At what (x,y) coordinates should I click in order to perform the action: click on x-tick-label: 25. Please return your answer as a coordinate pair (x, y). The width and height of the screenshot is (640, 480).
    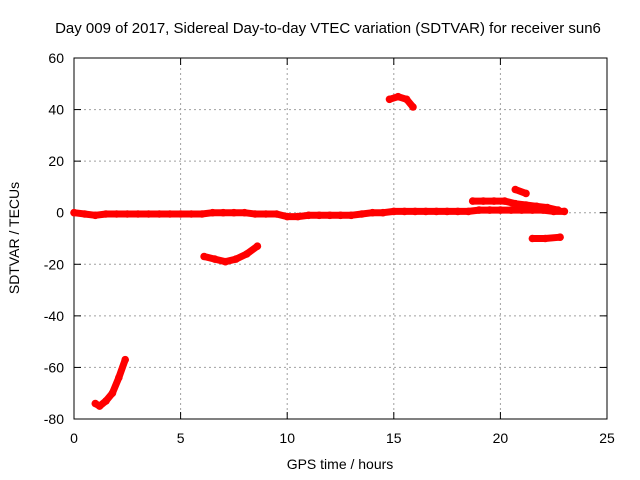
    Looking at the image, I should click on (607, 438).